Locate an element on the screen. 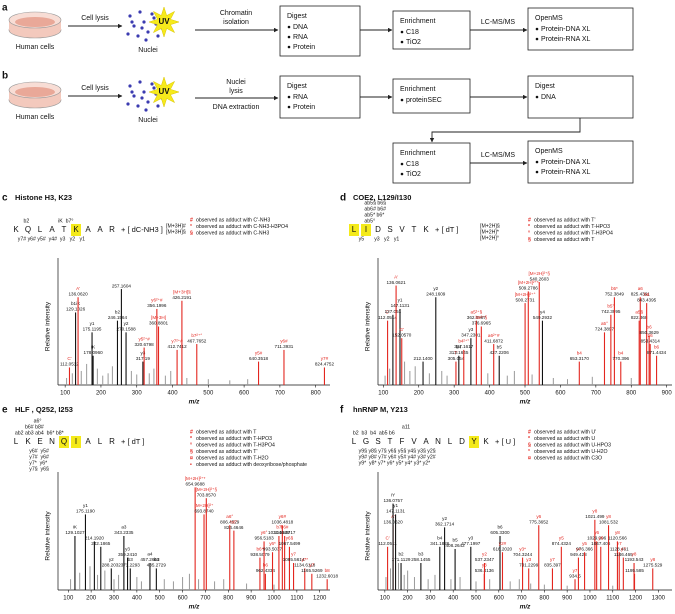  peak-label: 411.6872 is located at coordinates (493, 340).